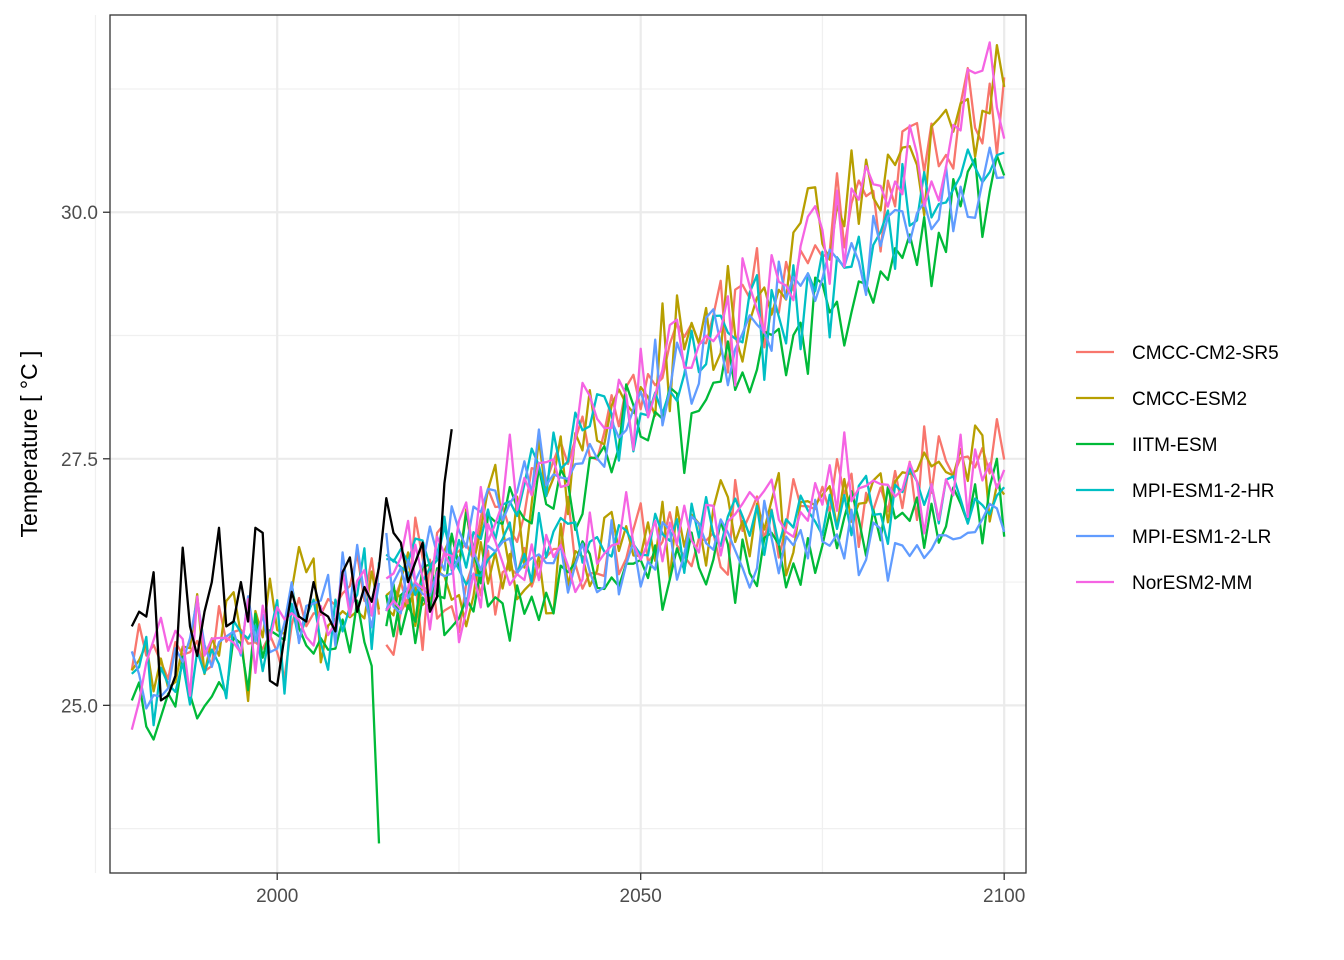  I want to click on series-line-mpi-esm1-2-lr-low, so click(695, 555).